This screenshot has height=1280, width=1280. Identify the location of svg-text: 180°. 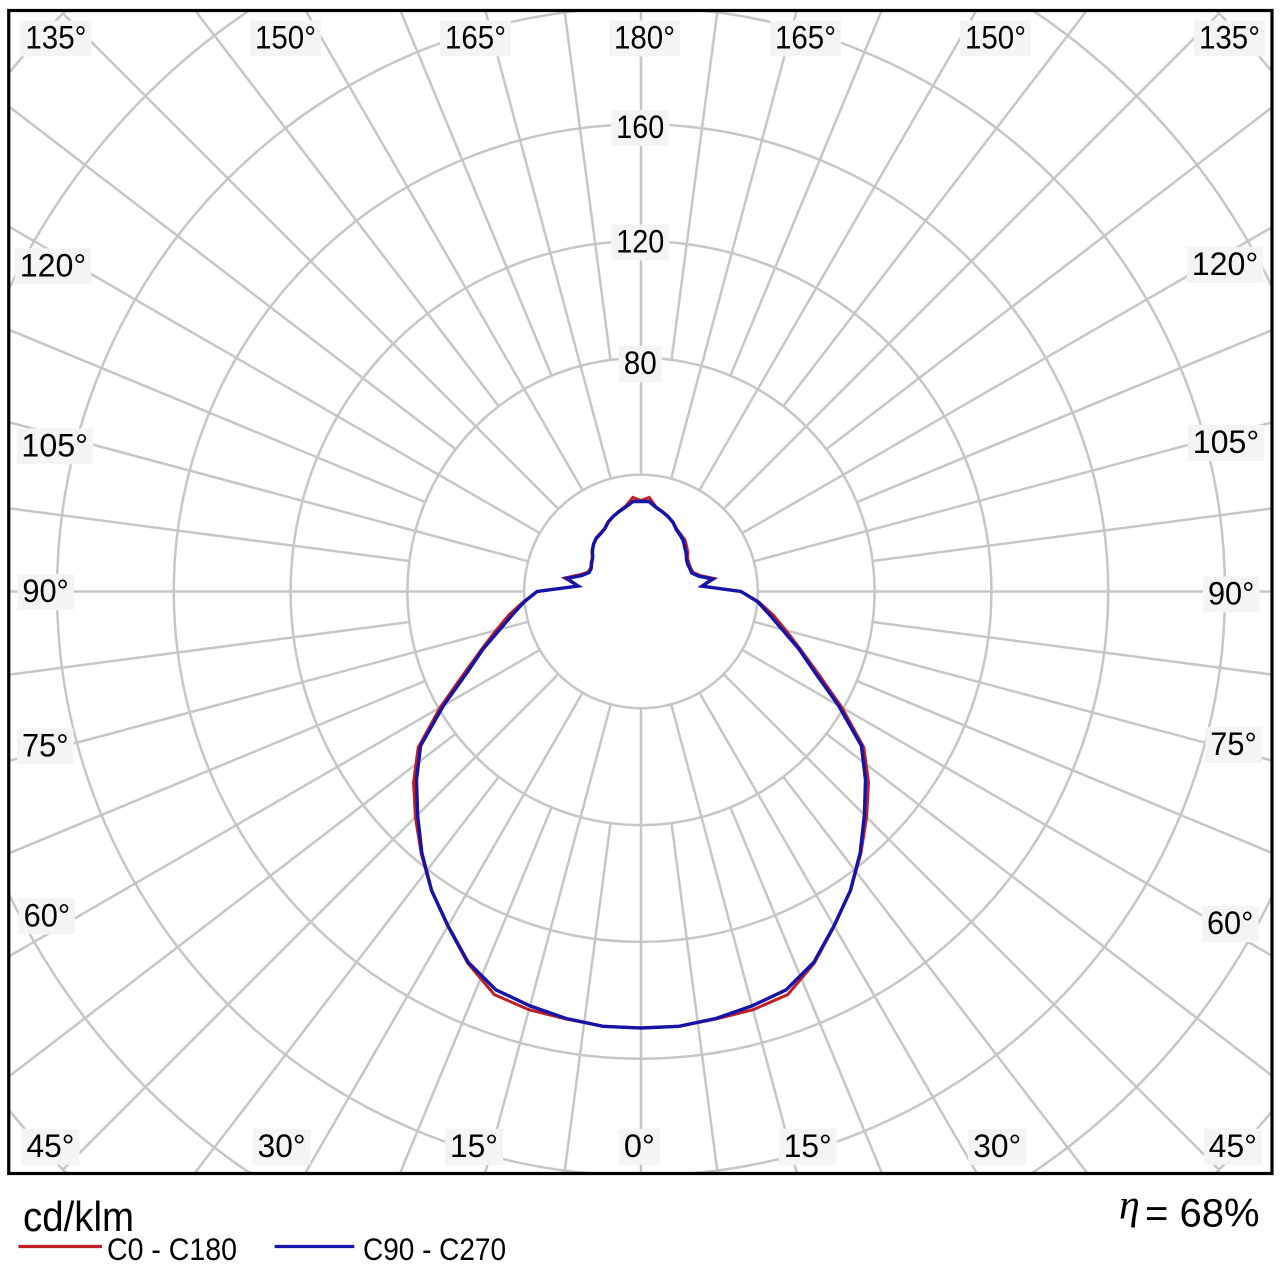
(644, 38).